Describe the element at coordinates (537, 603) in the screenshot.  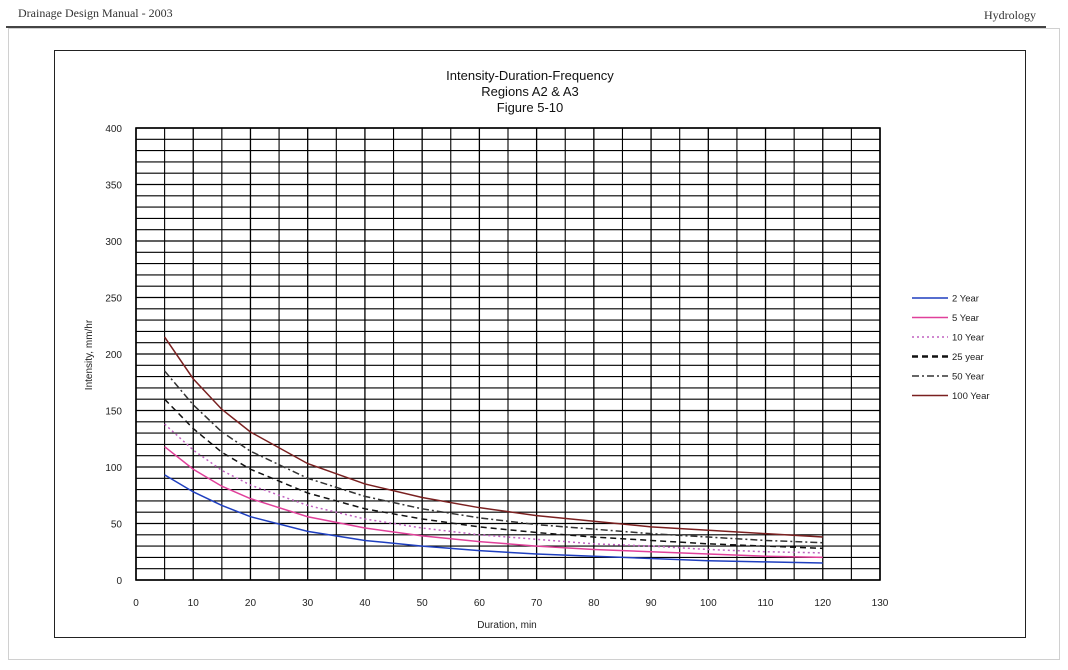
I see `x-tick-label: 70` at that location.